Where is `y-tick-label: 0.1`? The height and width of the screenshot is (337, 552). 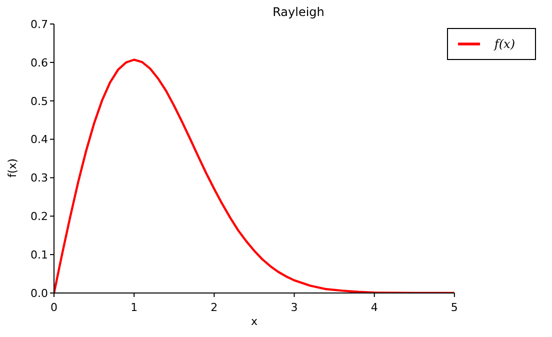 y-tick-label: 0.1 is located at coordinates (39, 255).